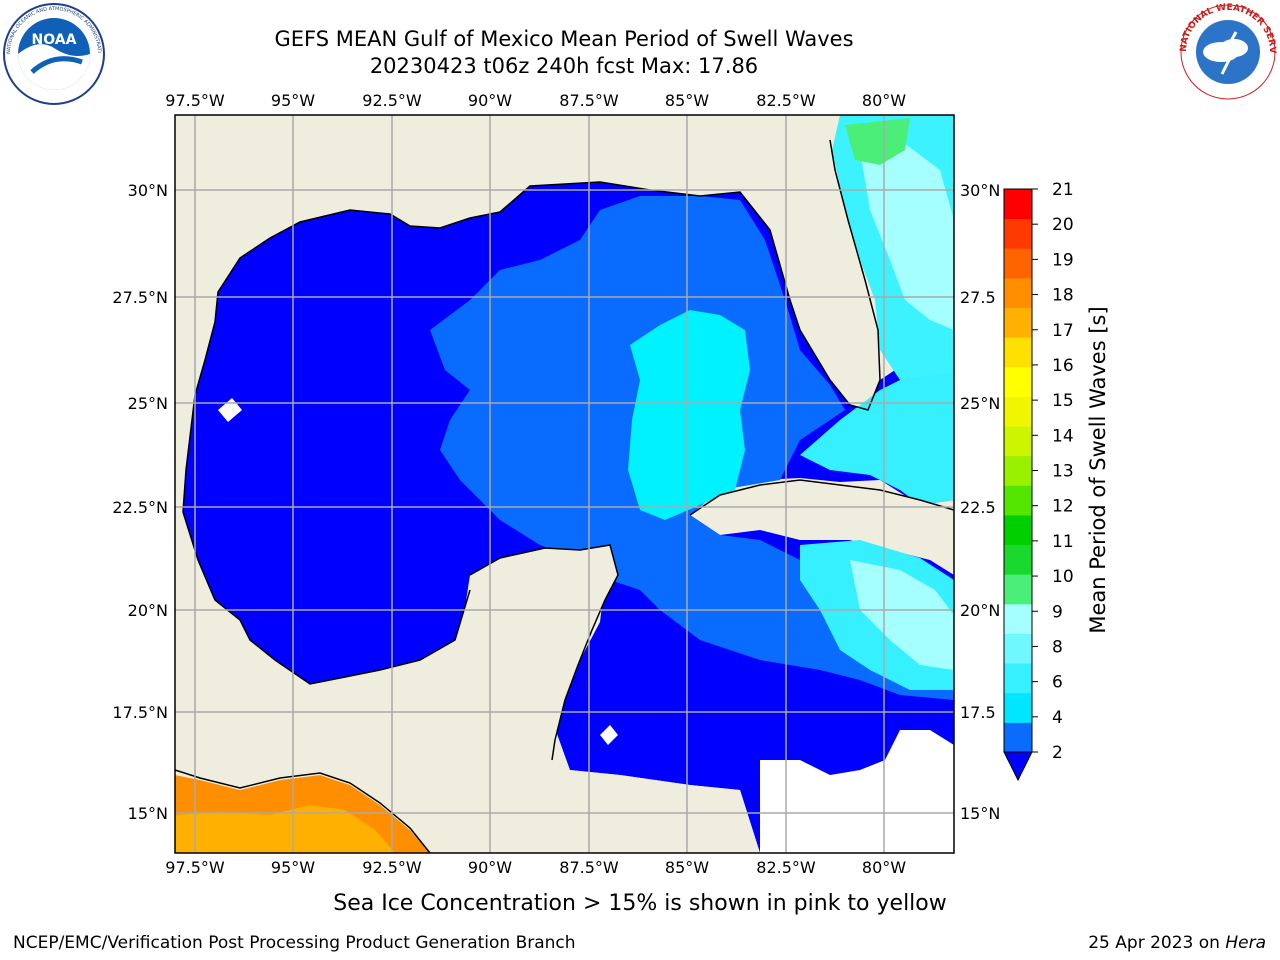 The width and height of the screenshot is (1280, 960). What do you see at coordinates (1245, 943) in the screenshot?
I see `run-host: Hera` at bounding box center [1245, 943].